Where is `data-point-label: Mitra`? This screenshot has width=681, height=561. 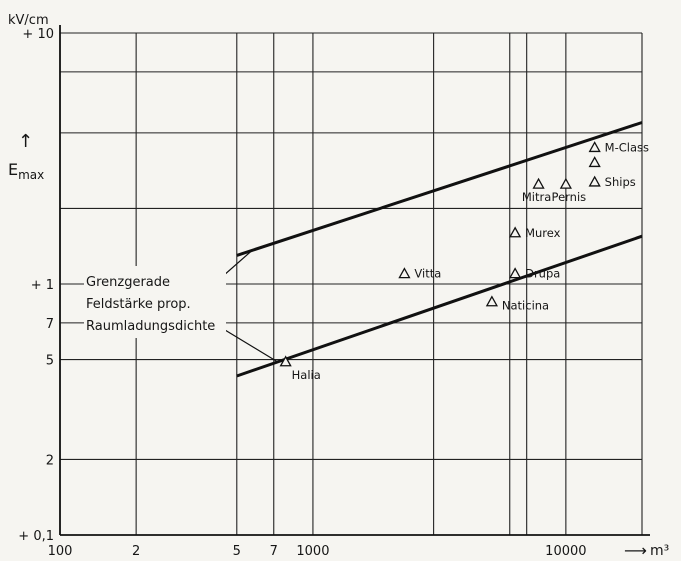
data-point-label: Mitra is located at coordinates (536, 197).